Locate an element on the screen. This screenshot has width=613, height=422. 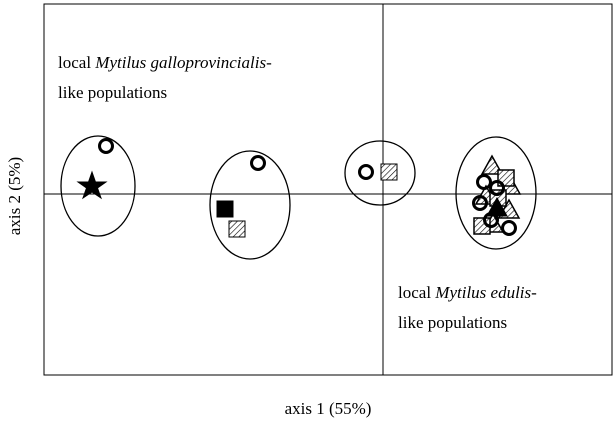
x-axis-label: axis 1 (55%) is located at coordinates (328, 408).